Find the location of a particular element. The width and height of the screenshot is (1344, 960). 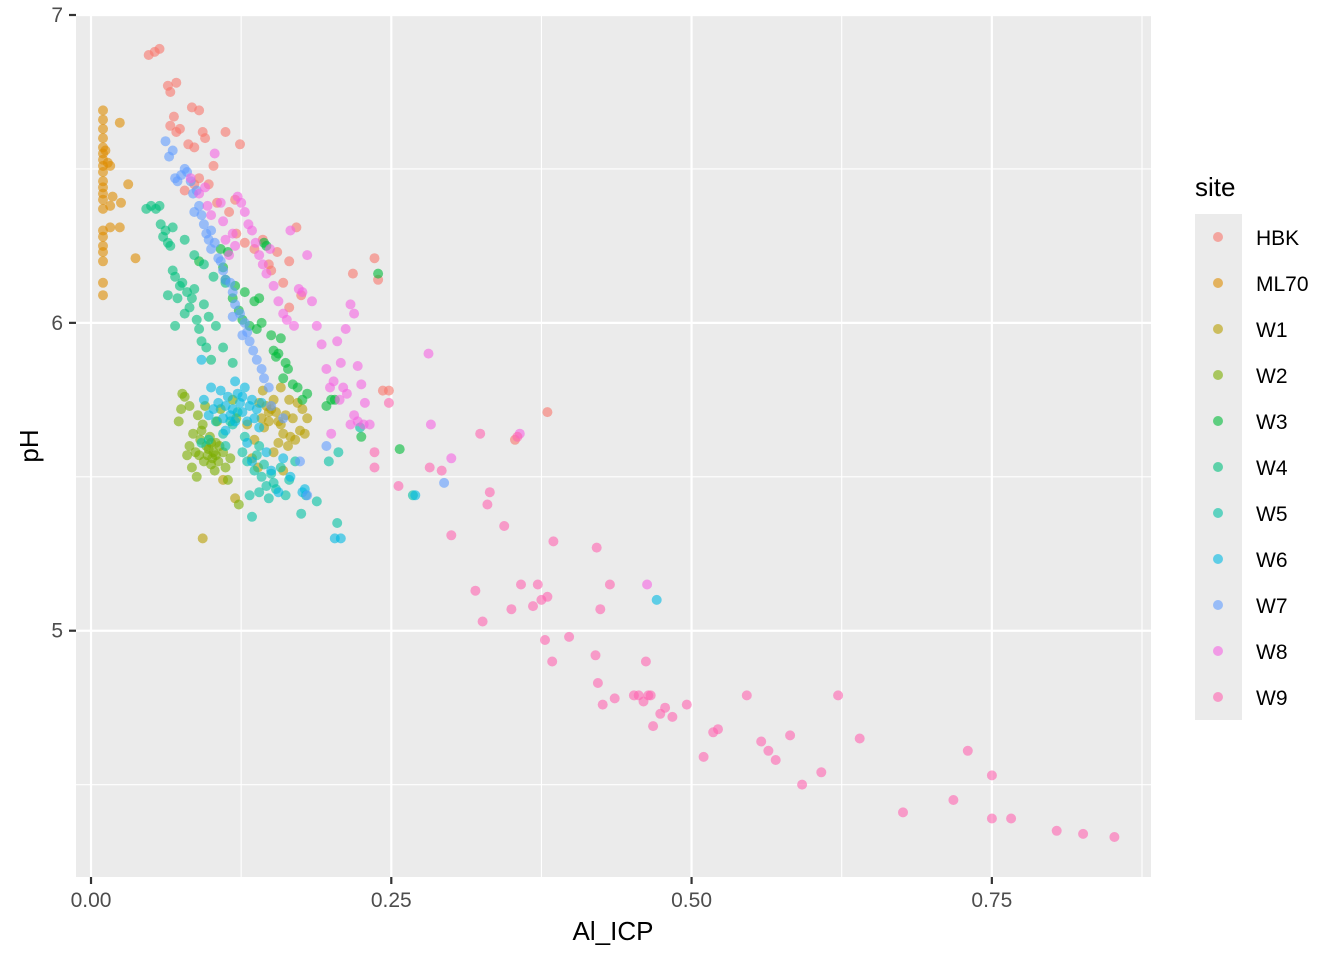

legend-key-hbk is located at coordinates (1218, 237).